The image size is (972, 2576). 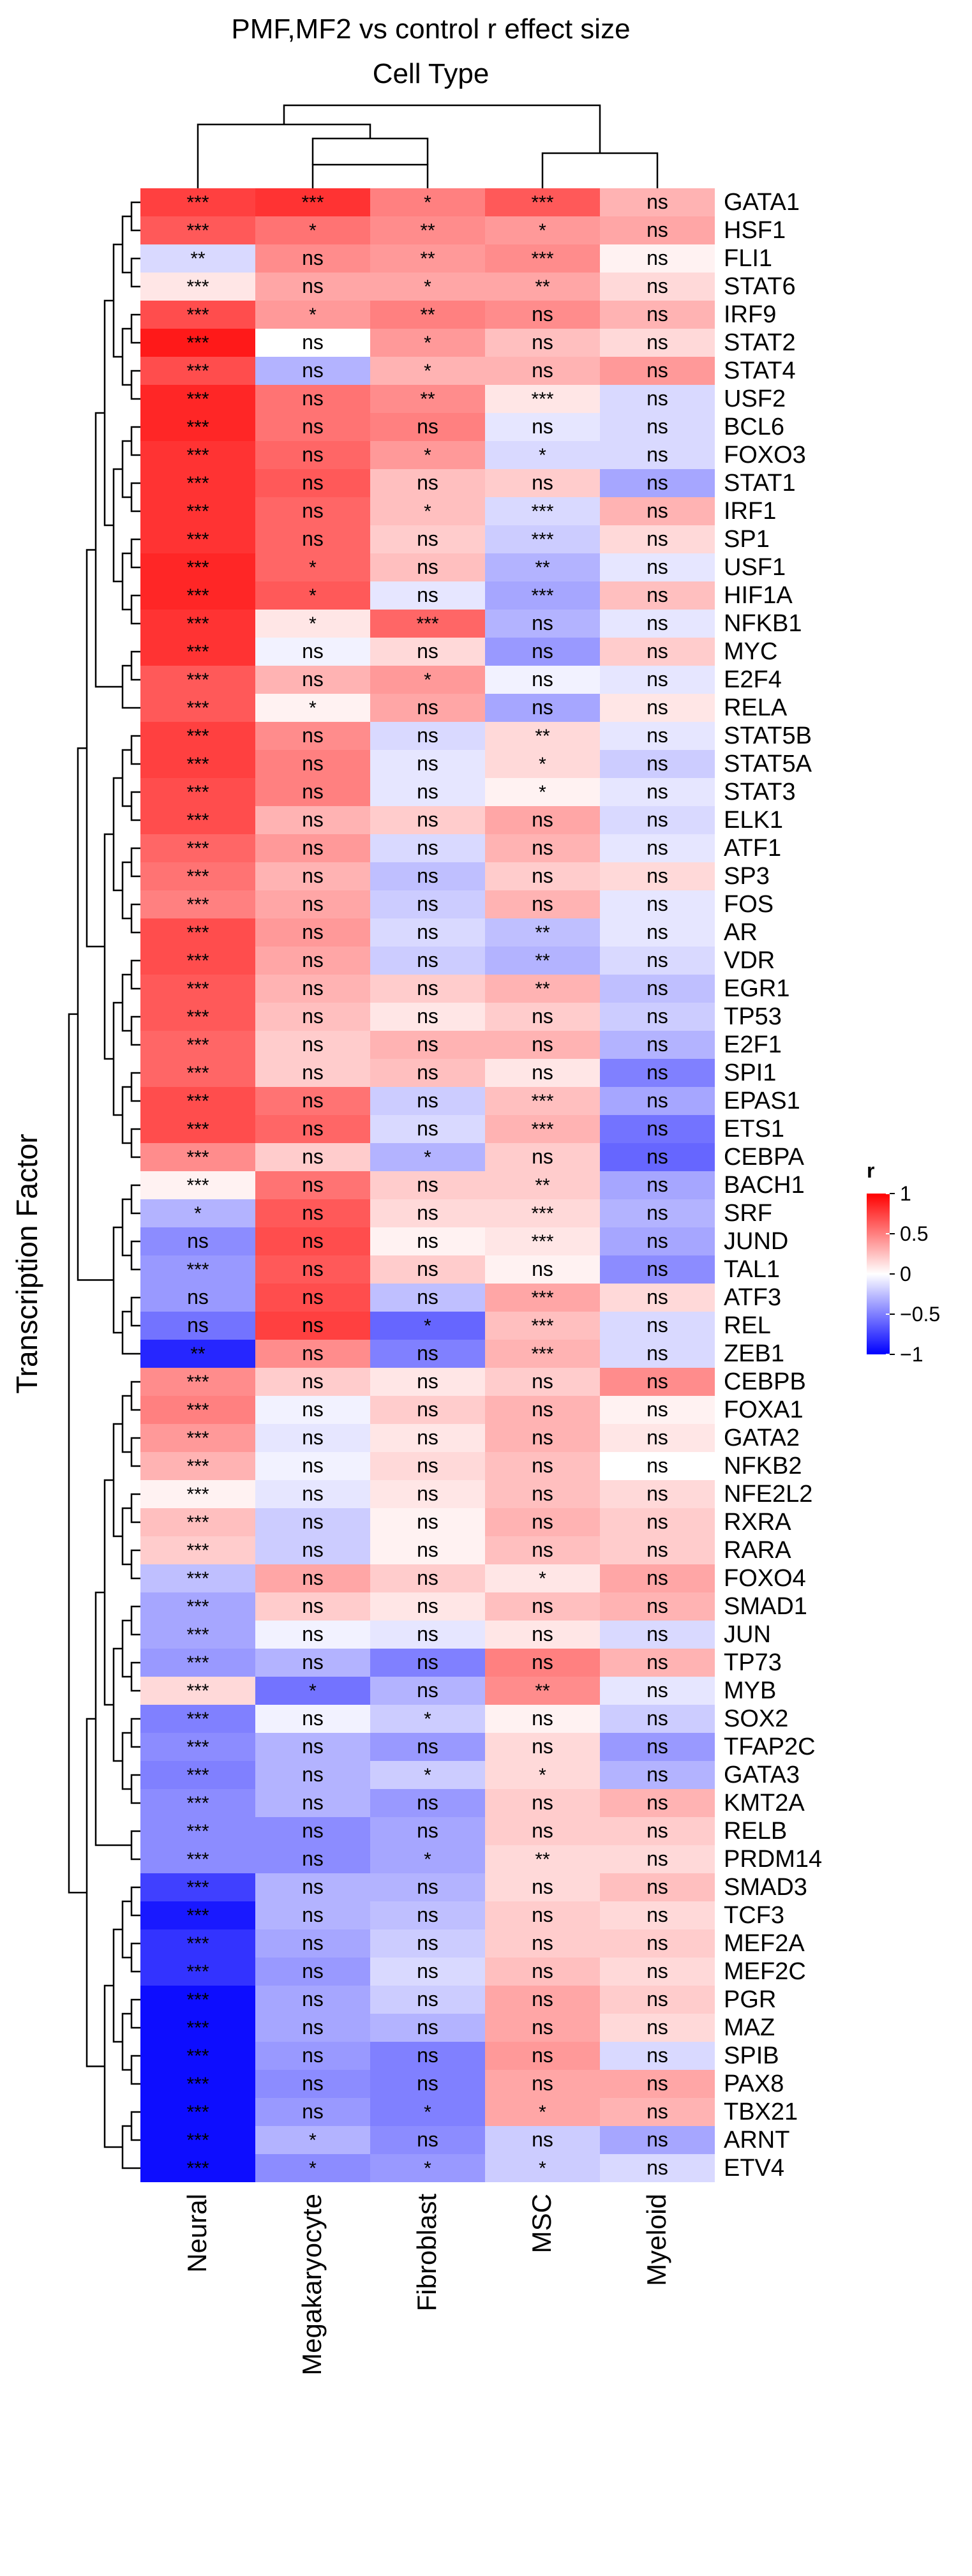 What do you see at coordinates (905, 1273) in the screenshot?
I see `legend-tick-label: 0` at bounding box center [905, 1273].